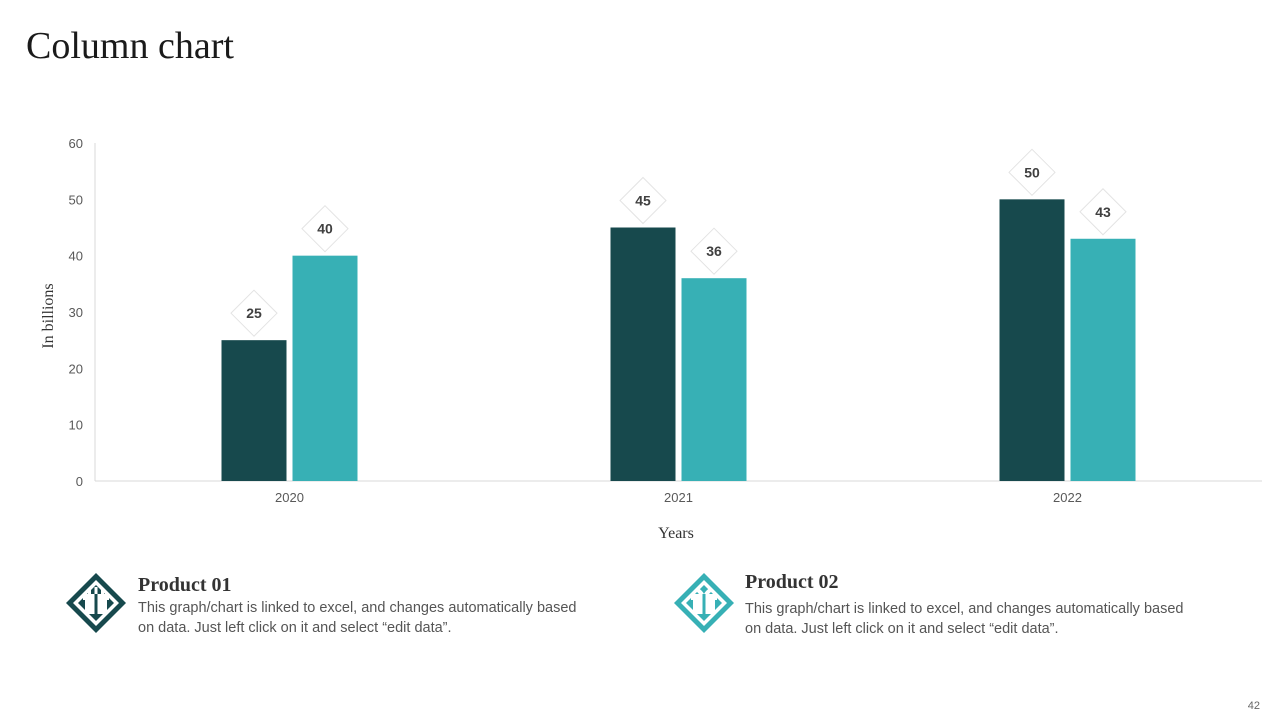 Image resolution: width=1280 pixels, height=720 pixels. I want to click on y-tick-label: 0, so click(79, 481).